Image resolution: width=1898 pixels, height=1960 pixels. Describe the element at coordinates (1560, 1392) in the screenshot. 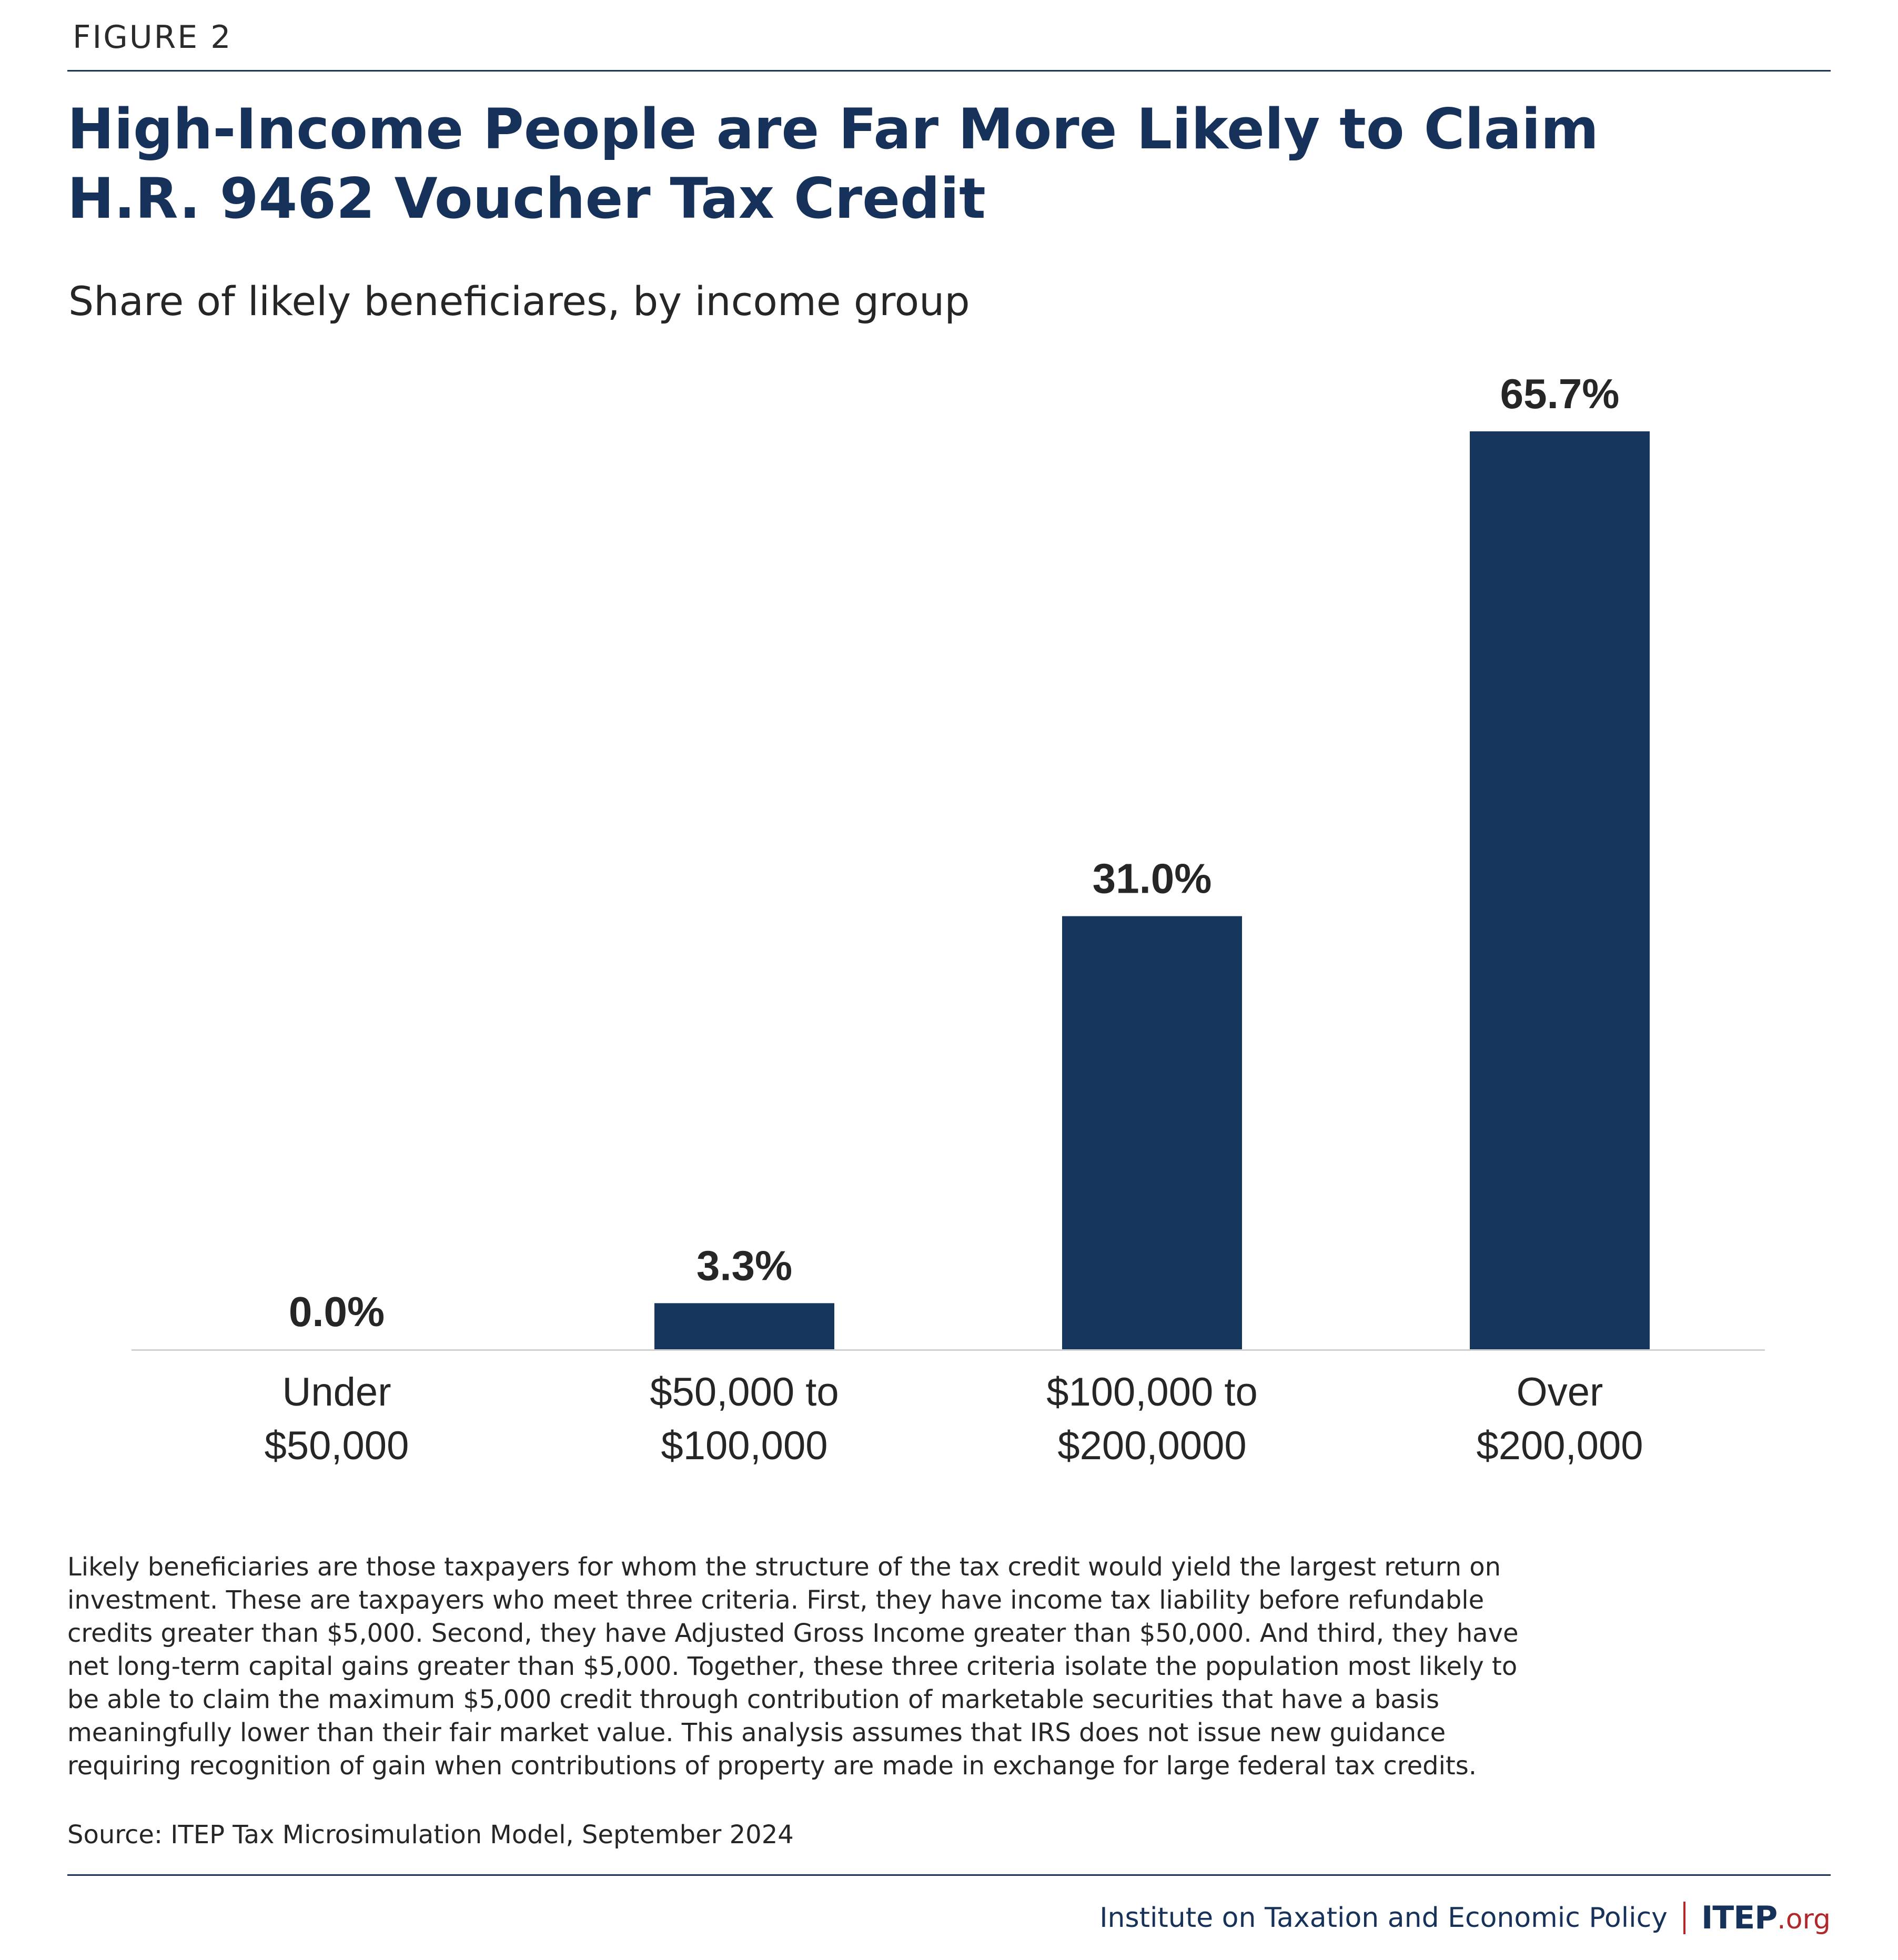

I see `category-label: Over` at that location.